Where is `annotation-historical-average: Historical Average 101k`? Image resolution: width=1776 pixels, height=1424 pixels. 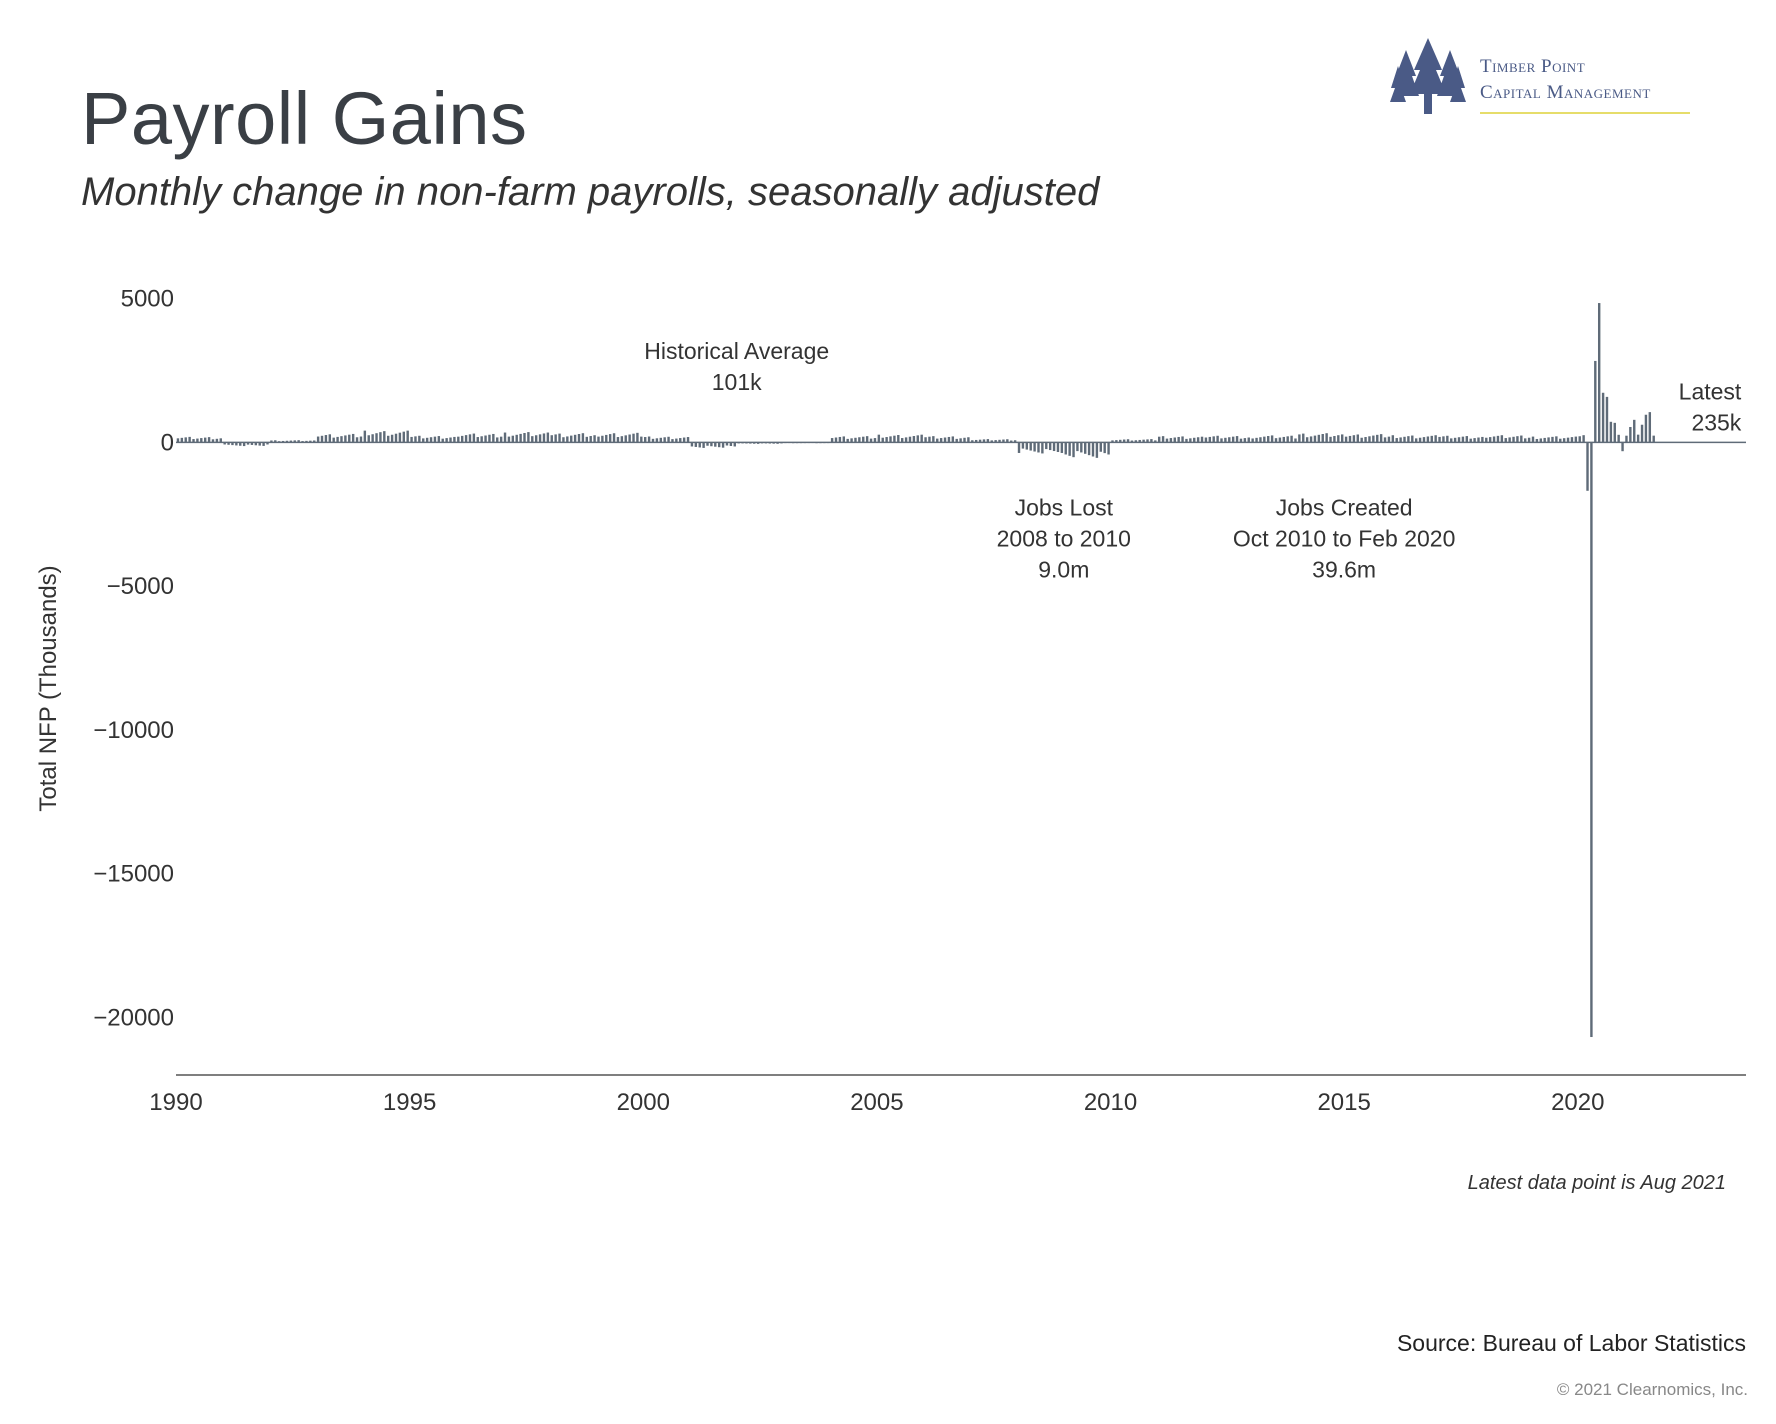 annotation-historical-average: Historical Average 101k is located at coordinates (736, 366).